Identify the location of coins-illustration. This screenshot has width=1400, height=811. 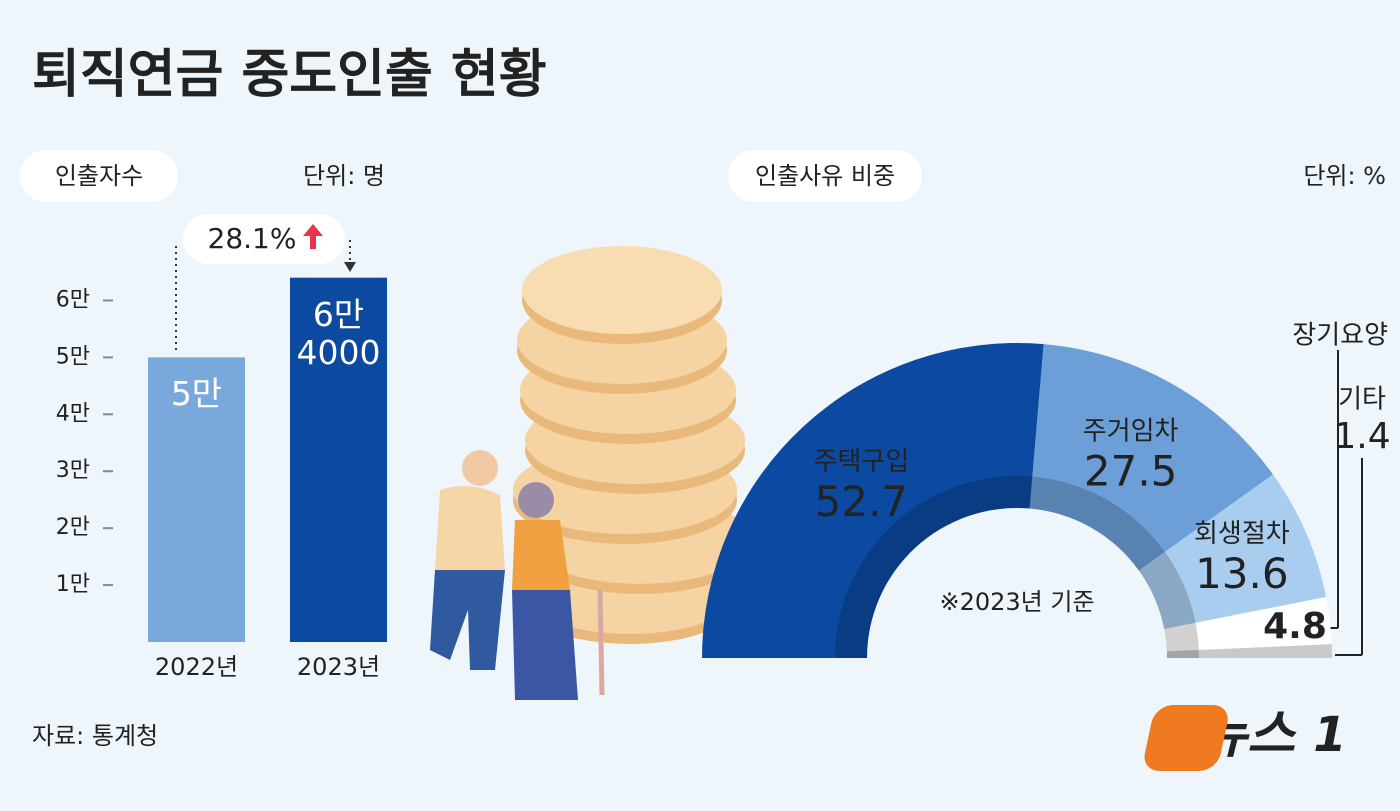
(632, 445).